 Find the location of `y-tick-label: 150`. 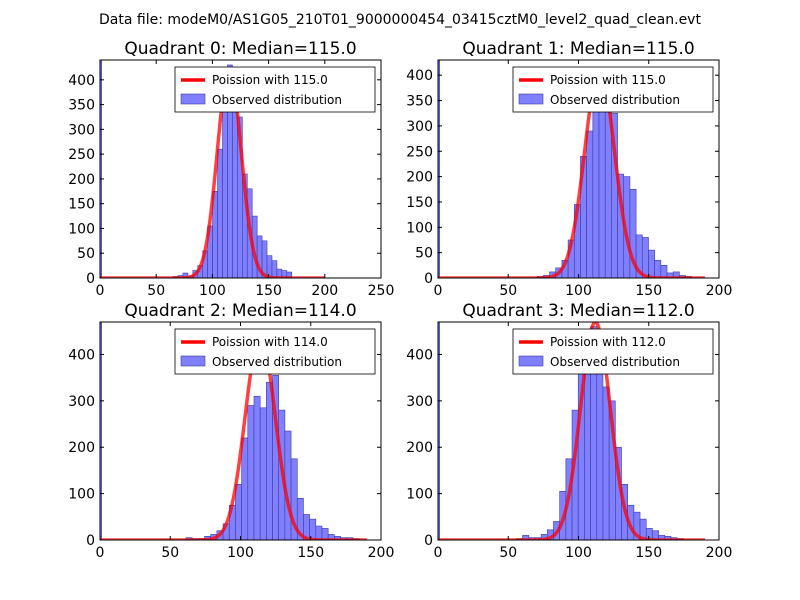

y-tick-label: 150 is located at coordinates (419, 203).